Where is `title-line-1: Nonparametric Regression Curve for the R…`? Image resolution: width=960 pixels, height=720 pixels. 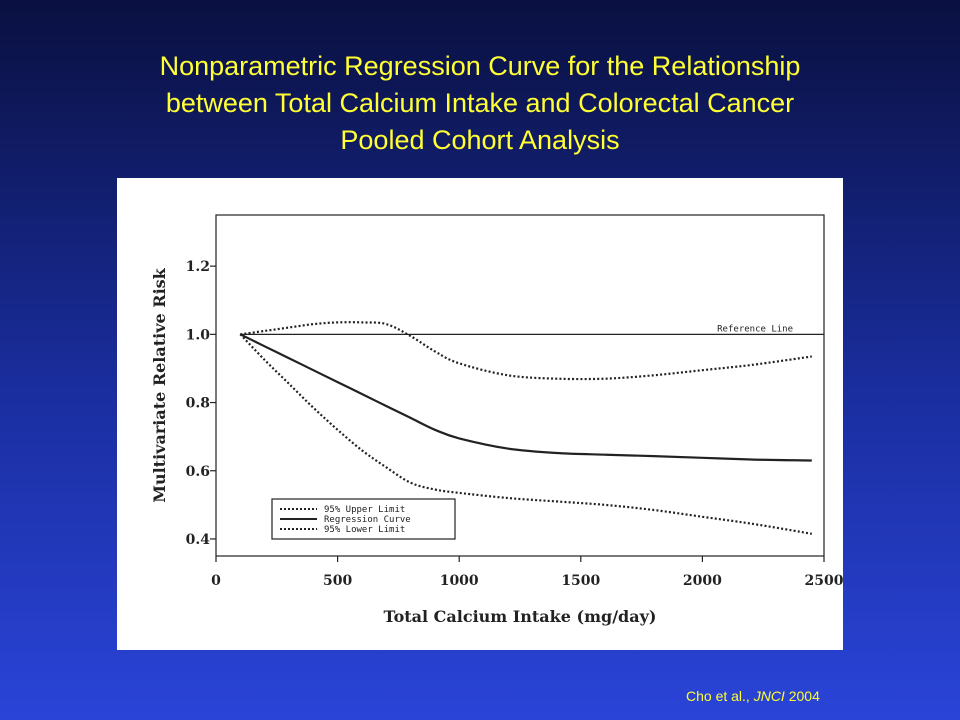
title-line-1: Nonparametric Regression Curve for the R… is located at coordinates (480, 66).